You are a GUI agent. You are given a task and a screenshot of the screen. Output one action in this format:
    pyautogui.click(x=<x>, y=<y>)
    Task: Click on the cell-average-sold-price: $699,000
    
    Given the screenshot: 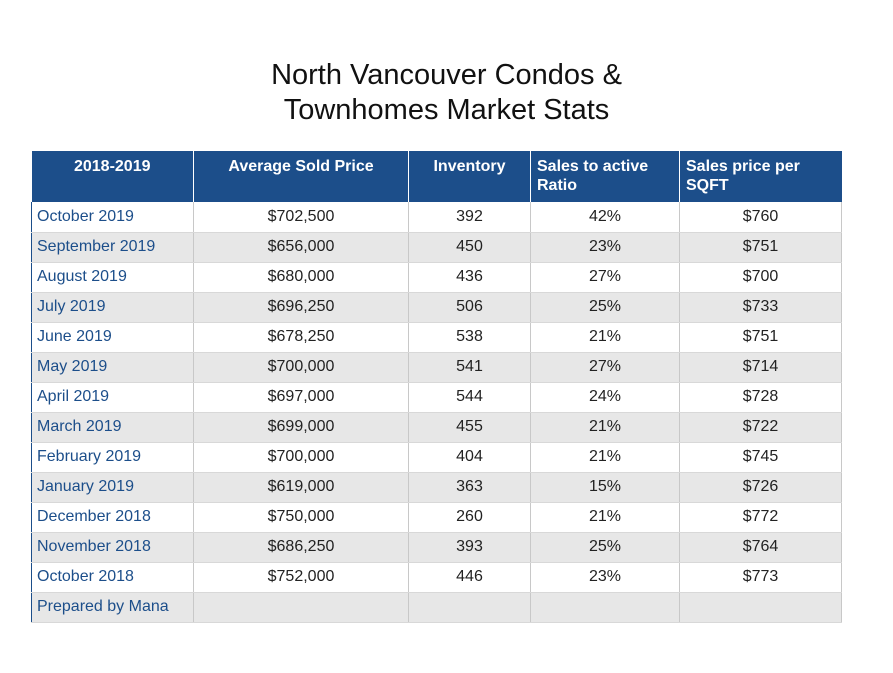 What is the action you would take?
    pyautogui.click(x=301, y=427)
    